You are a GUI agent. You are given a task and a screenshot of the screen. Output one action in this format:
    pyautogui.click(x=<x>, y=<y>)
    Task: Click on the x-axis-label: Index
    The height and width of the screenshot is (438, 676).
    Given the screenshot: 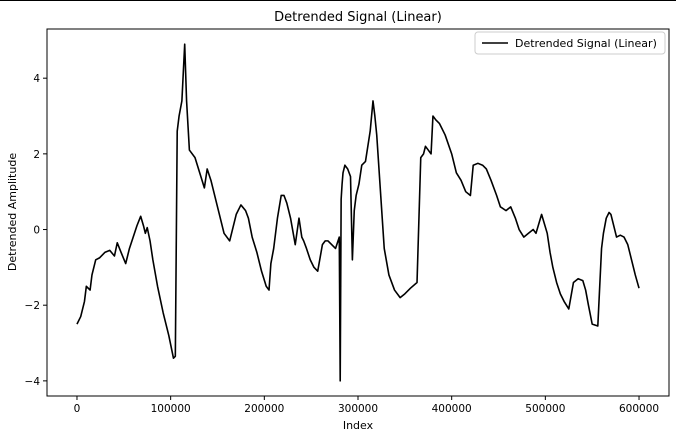 What is the action you would take?
    pyautogui.click(x=358, y=425)
    